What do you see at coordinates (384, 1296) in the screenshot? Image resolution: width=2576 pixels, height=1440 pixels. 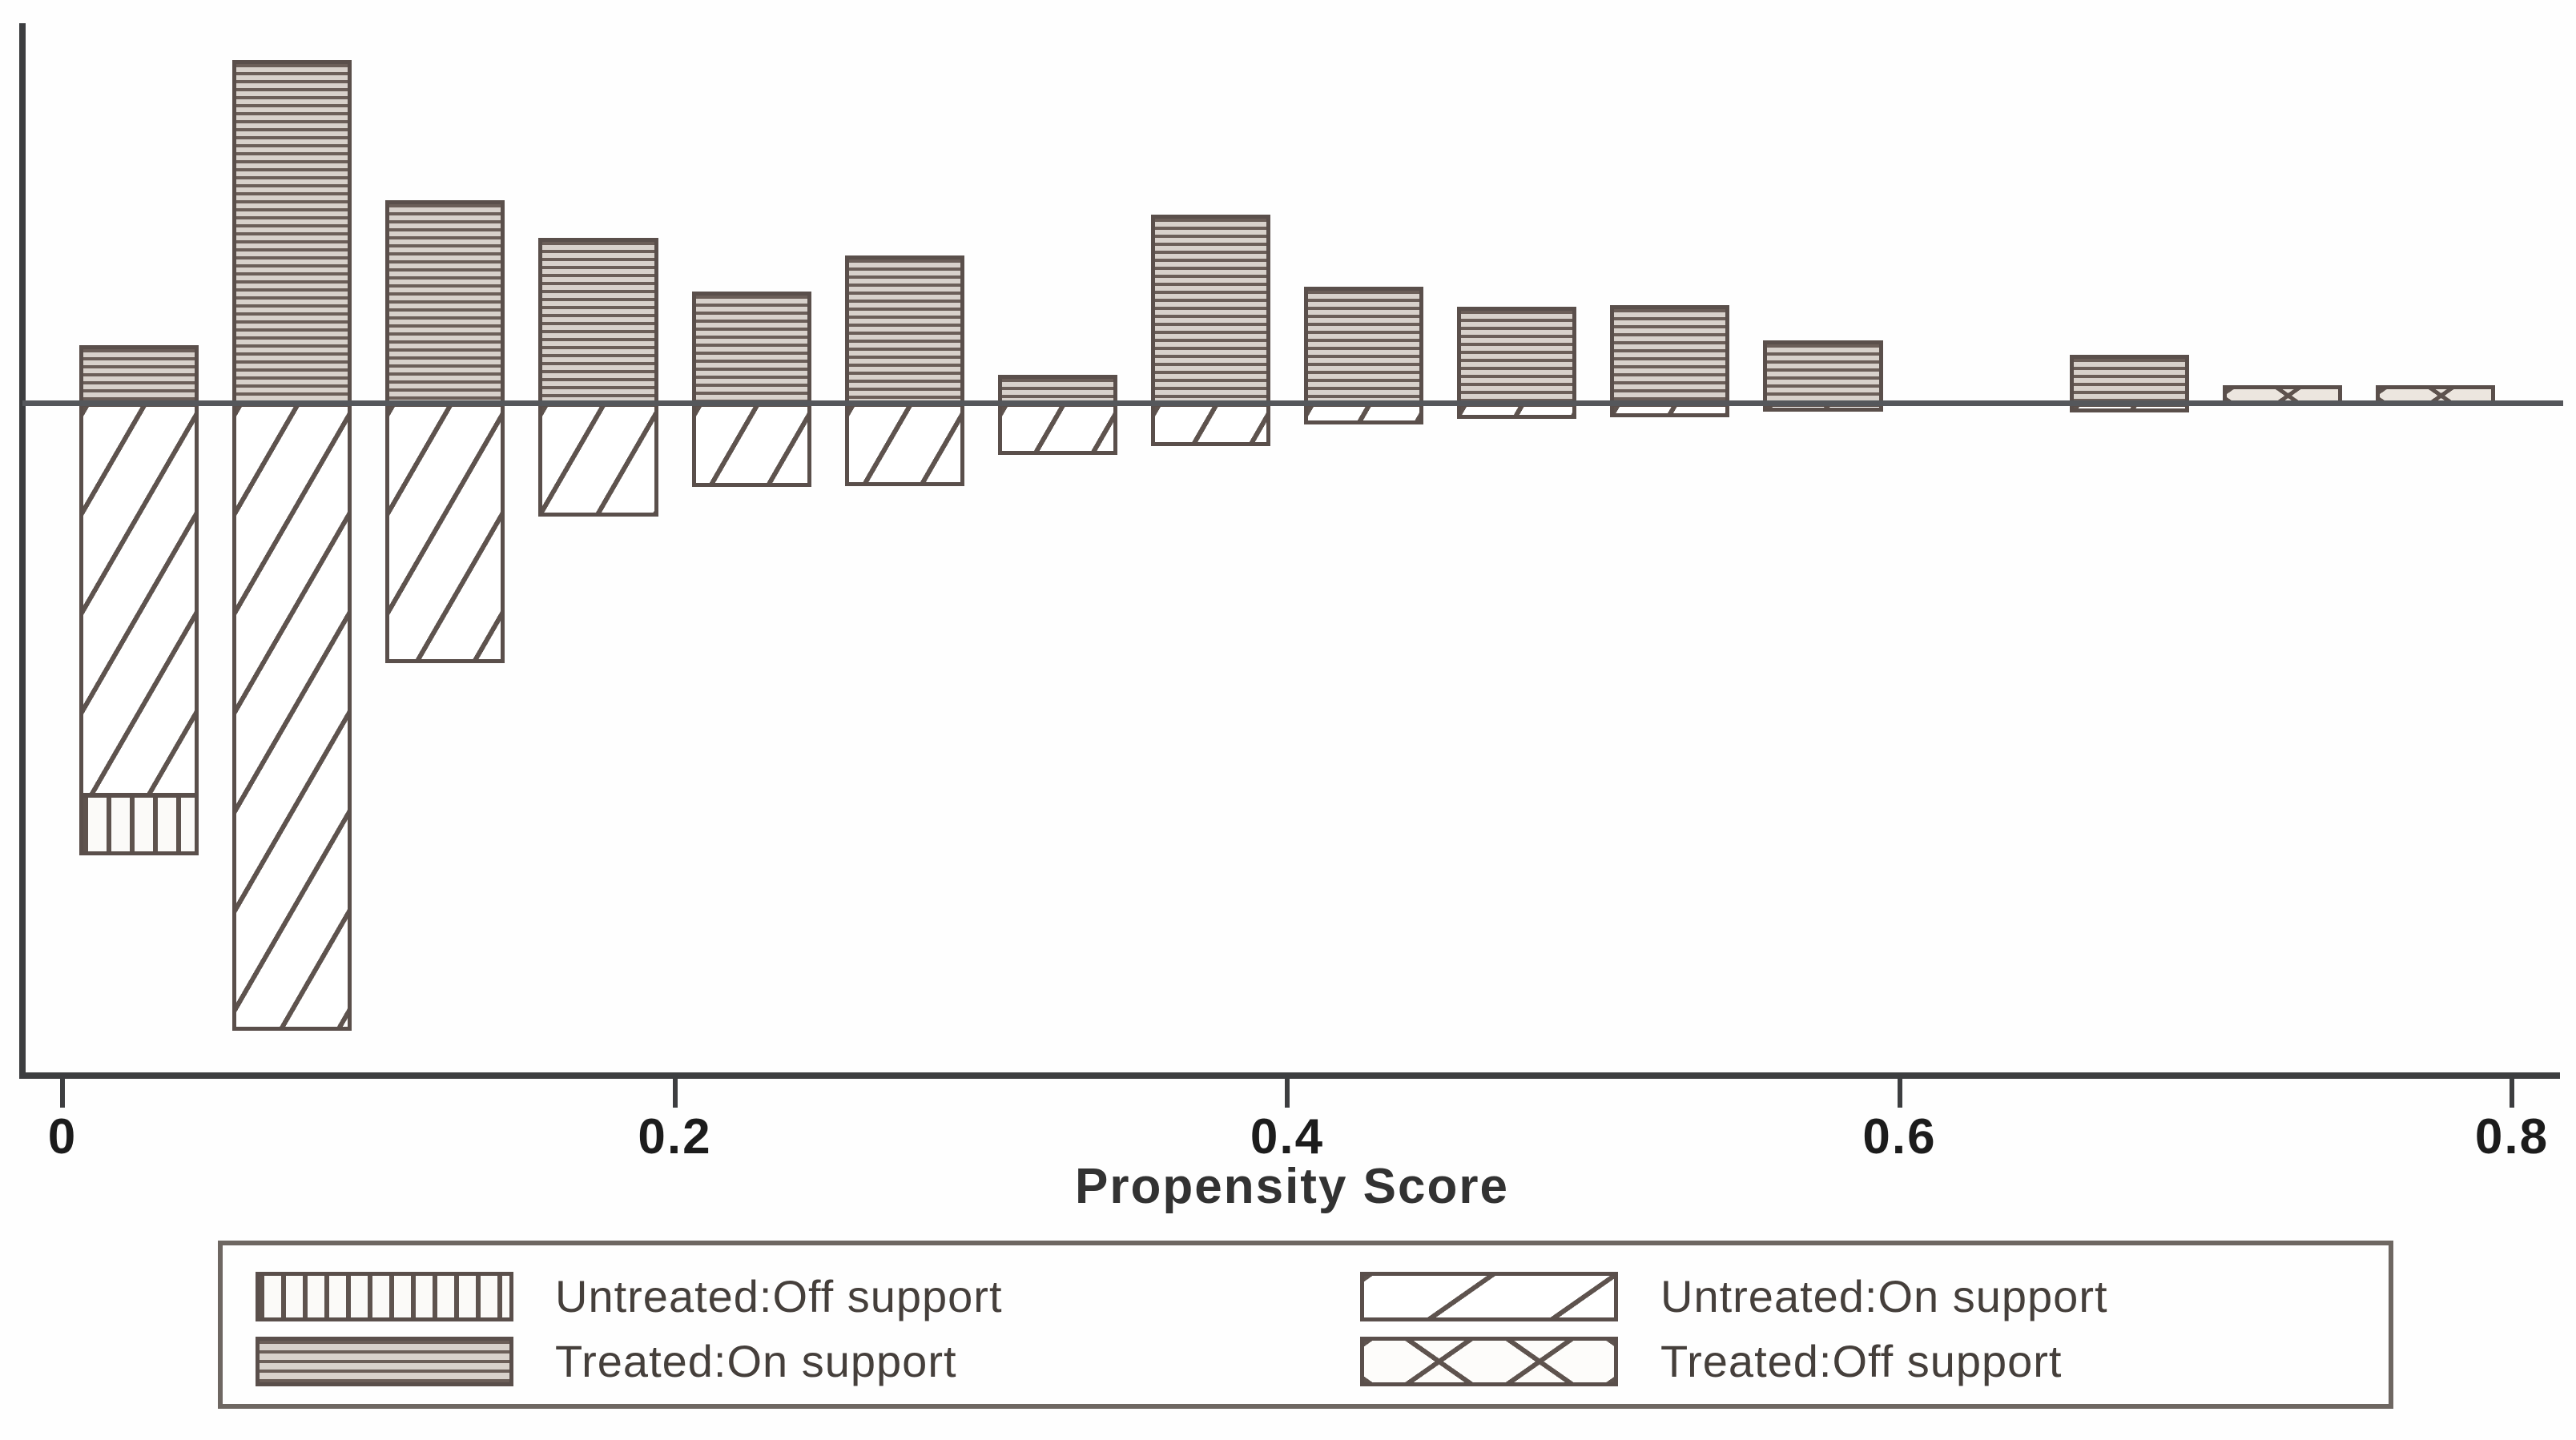 I see `untreated-off-support-swatch-icon` at bounding box center [384, 1296].